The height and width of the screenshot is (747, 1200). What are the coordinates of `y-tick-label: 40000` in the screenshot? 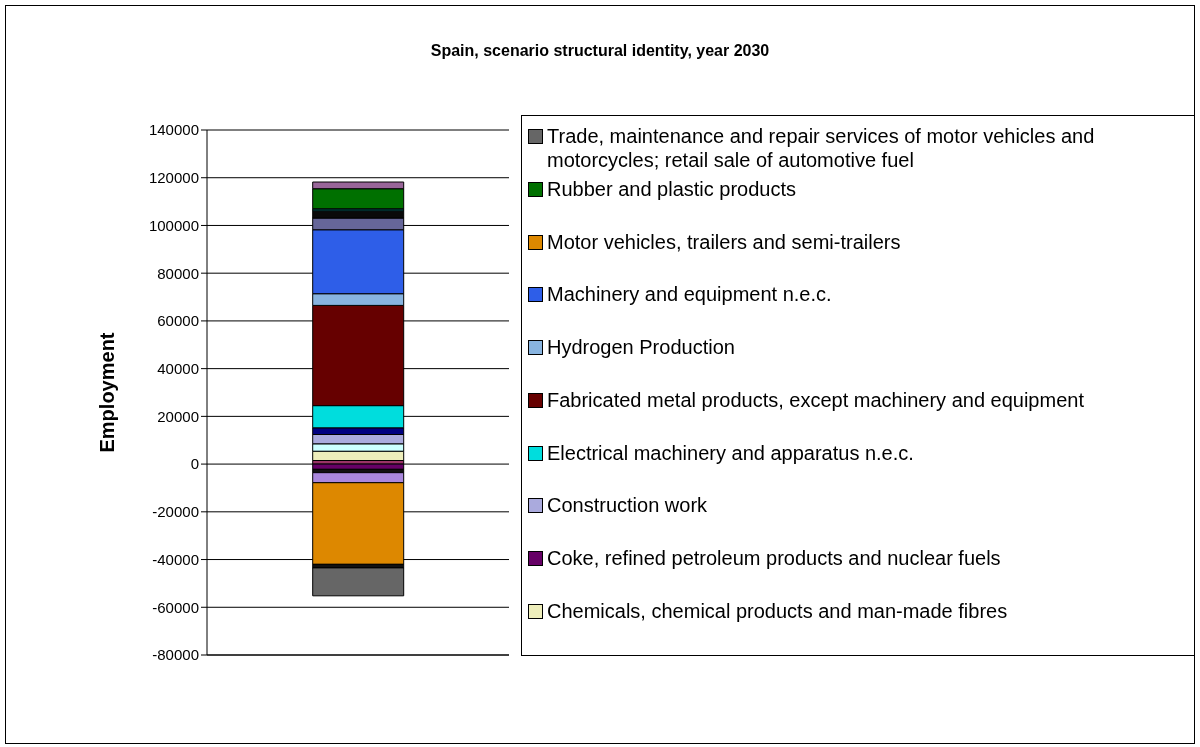 It's located at (178, 368).